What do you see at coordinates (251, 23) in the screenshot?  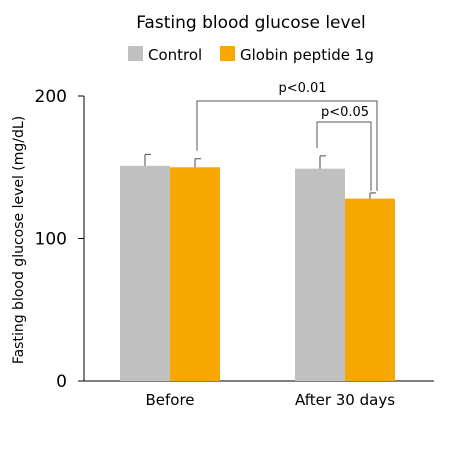 I see `chart-title: Fasting blood glucose level` at bounding box center [251, 23].